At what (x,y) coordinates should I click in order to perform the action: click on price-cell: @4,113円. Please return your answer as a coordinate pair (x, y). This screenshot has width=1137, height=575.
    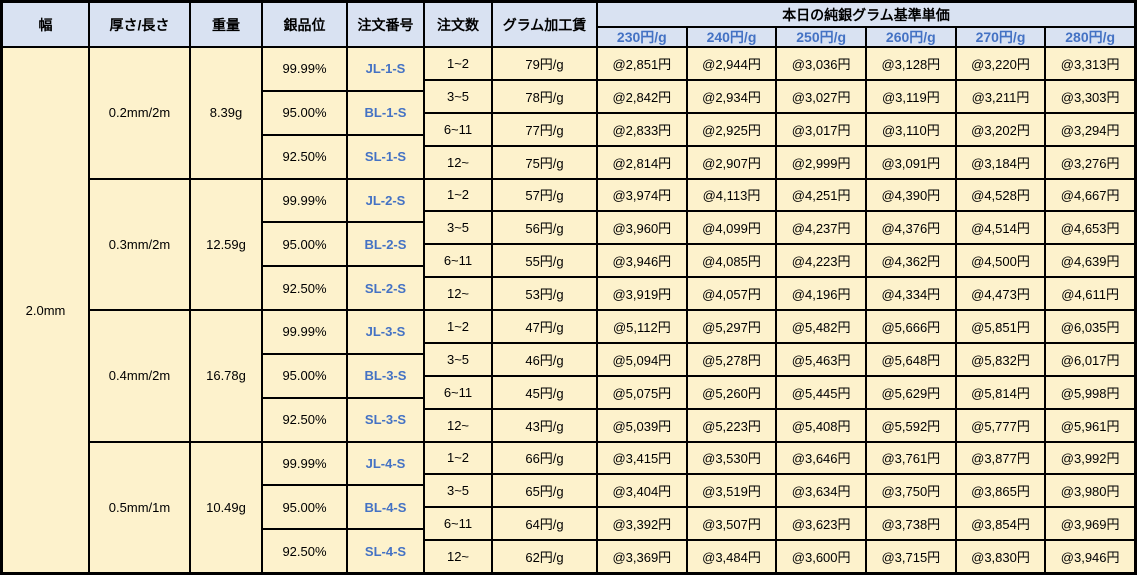
    Looking at the image, I should click on (731, 195).